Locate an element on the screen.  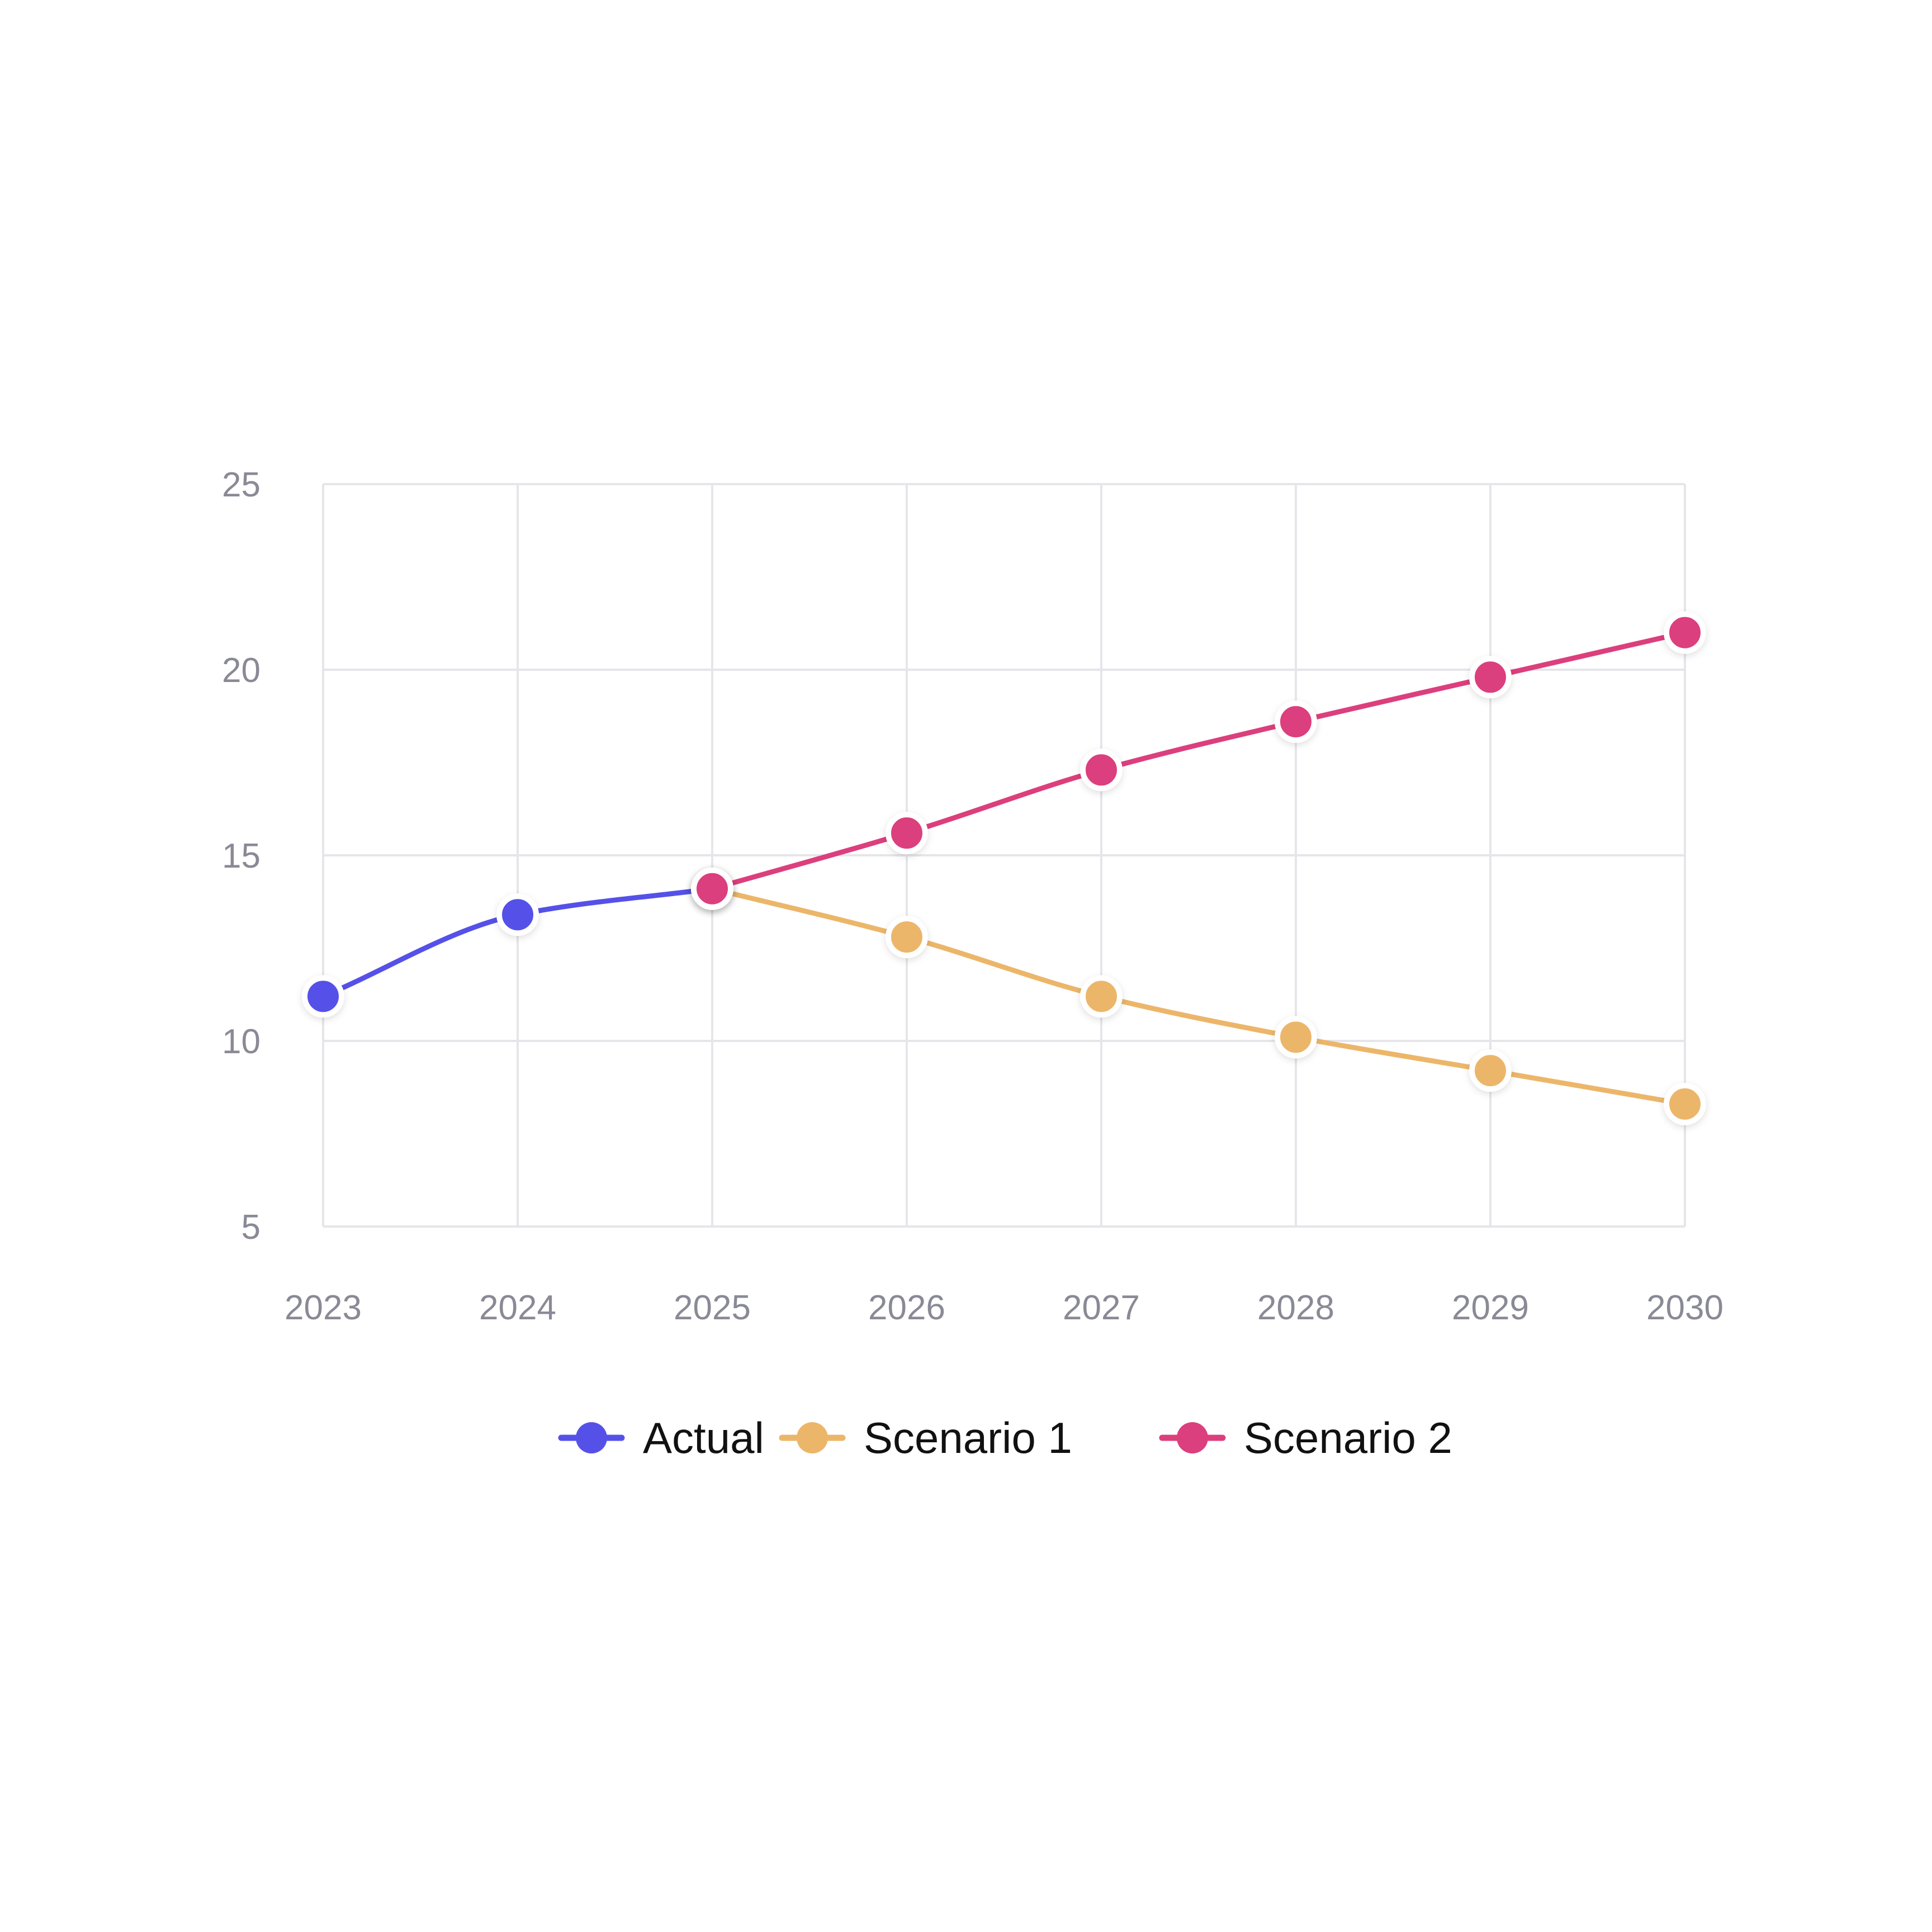
x-tick-label: 2028 is located at coordinates (1296, 1308).